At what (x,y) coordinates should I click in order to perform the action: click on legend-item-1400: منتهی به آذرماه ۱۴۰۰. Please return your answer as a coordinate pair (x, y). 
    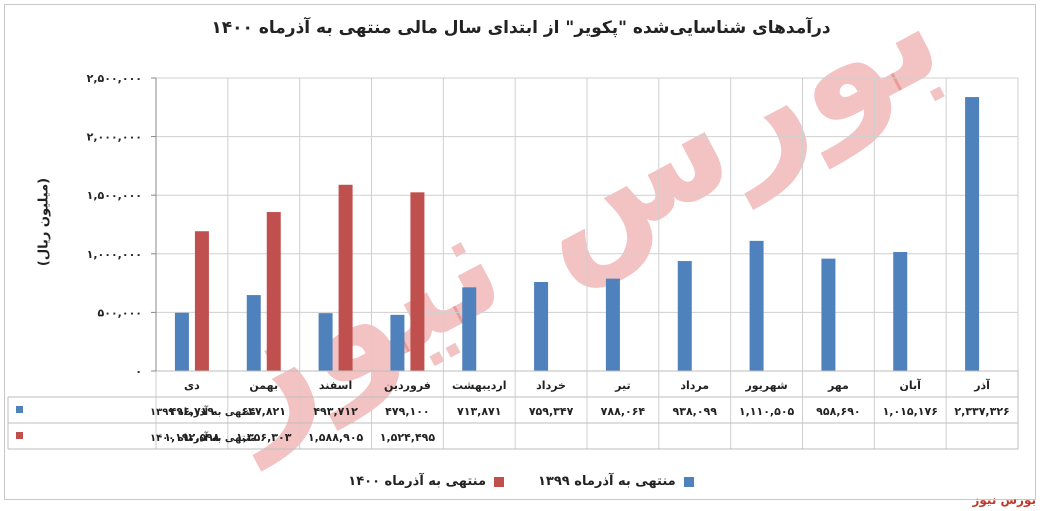
    Looking at the image, I should click on (426, 481).